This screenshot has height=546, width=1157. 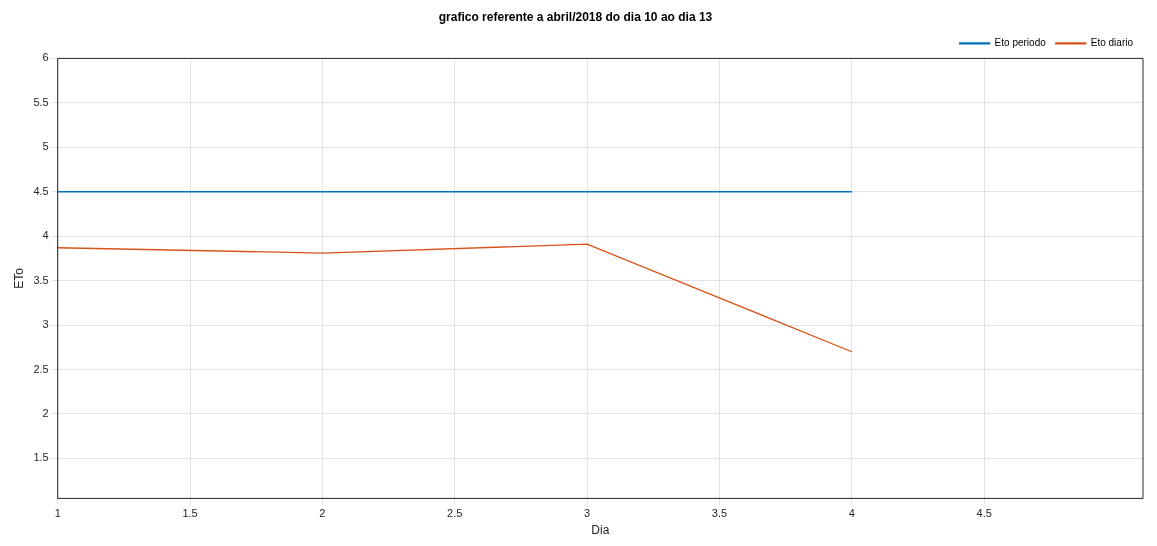 I want to click on y-tick-label: 2, so click(x=45, y=412).